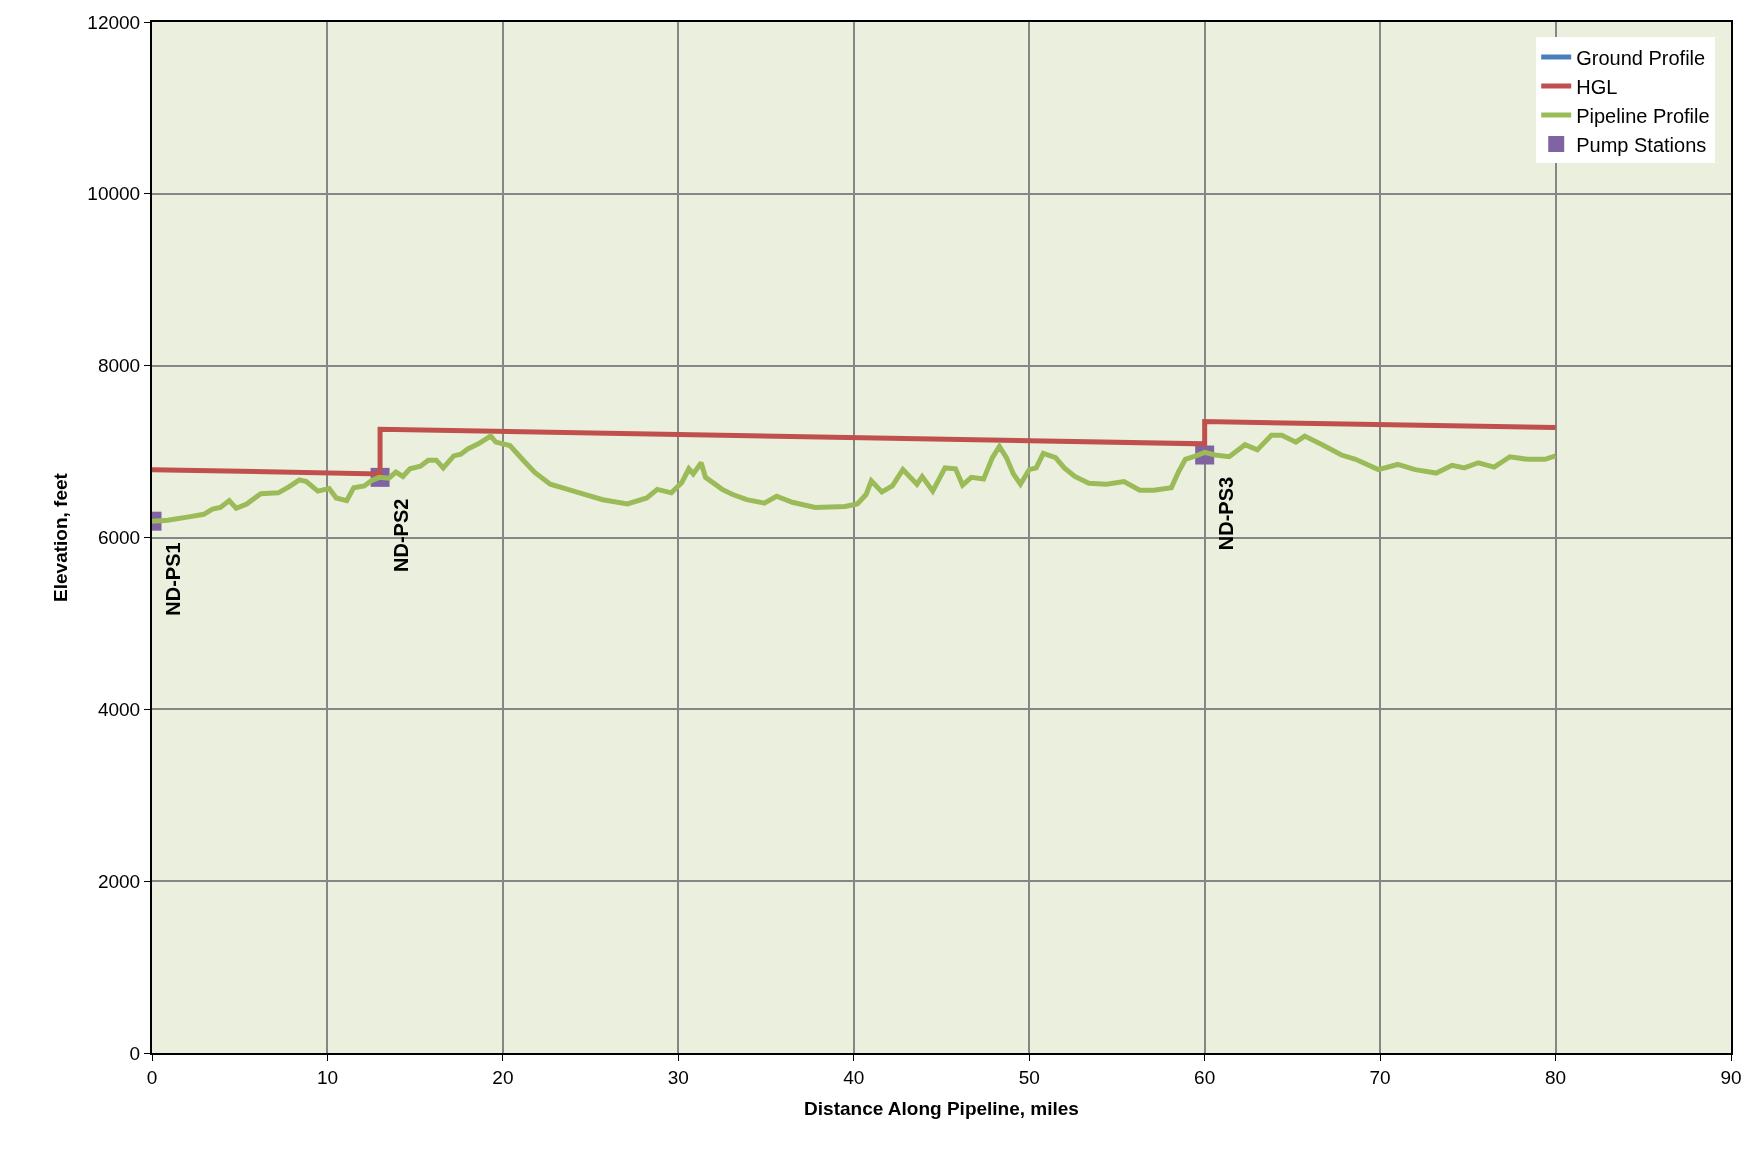 Image resolution: width=1754 pixels, height=1165 pixels. What do you see at coordinates (114, 194) in the screenshot?
I see `y-tick-label: 10000` at bounding box center [114, 194].